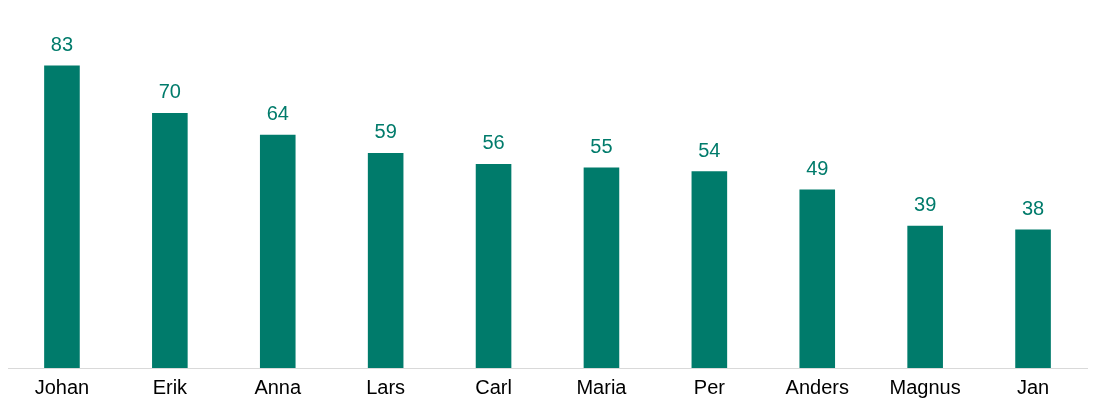  Describe the element at coordinates (493, 142) in the screenshot. I see `data-label: 56` at that location.